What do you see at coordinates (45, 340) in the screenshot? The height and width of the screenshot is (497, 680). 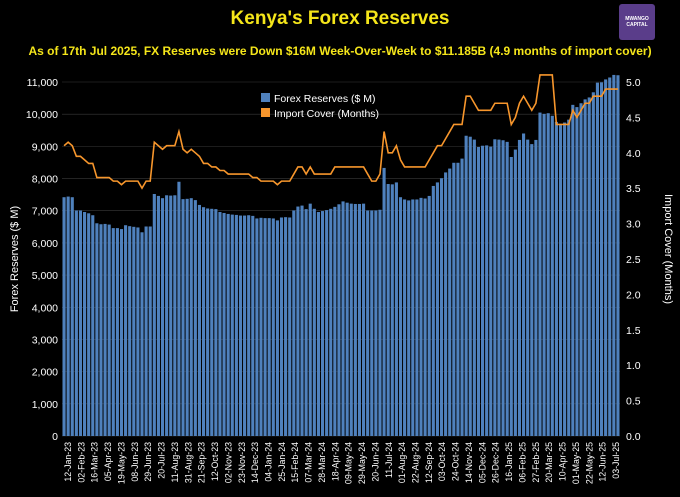 I see `y-left-tick-label: 3,000` at bounding box center [45, 340].